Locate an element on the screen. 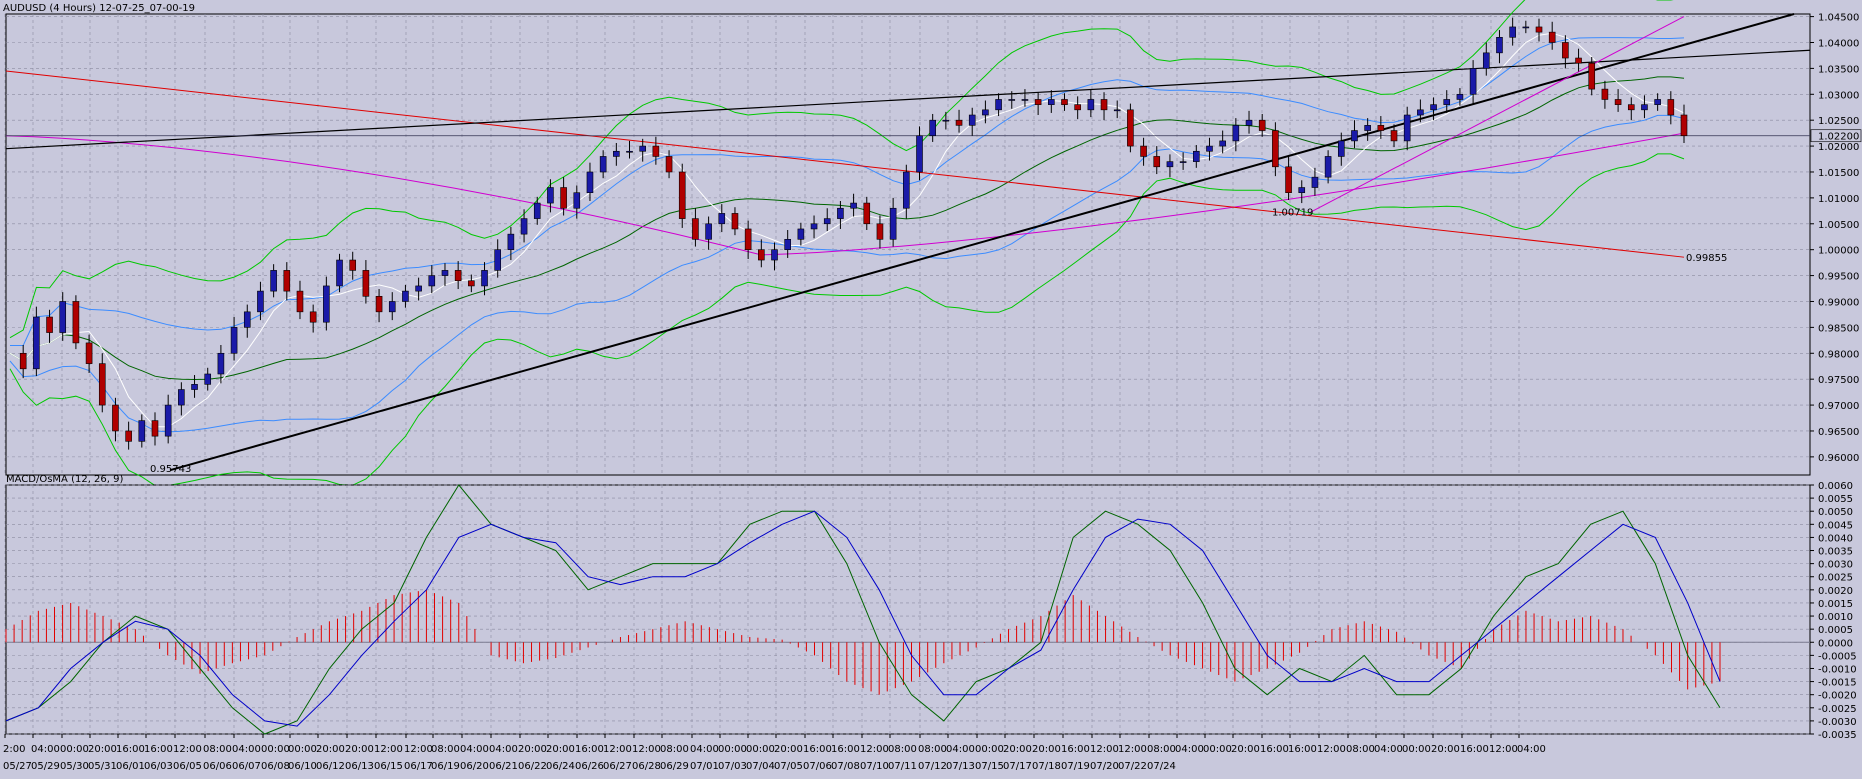 The height and width of the screenshot is (779, 1862). macd-tick-label: 0.0000 is located at coordinates (1835, 643).